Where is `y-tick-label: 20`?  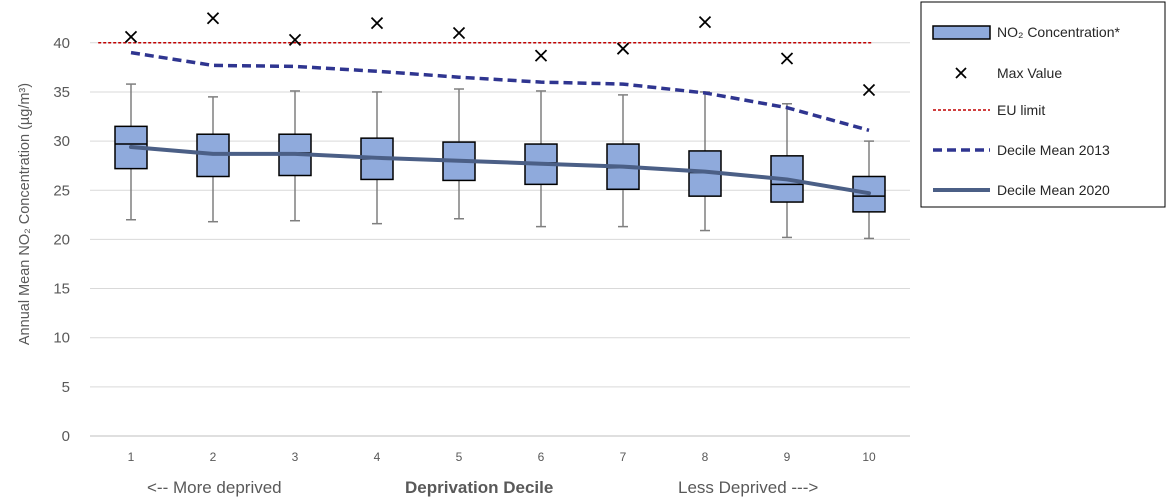 y-tick-label: 20 is located at coordinates (61, 239).